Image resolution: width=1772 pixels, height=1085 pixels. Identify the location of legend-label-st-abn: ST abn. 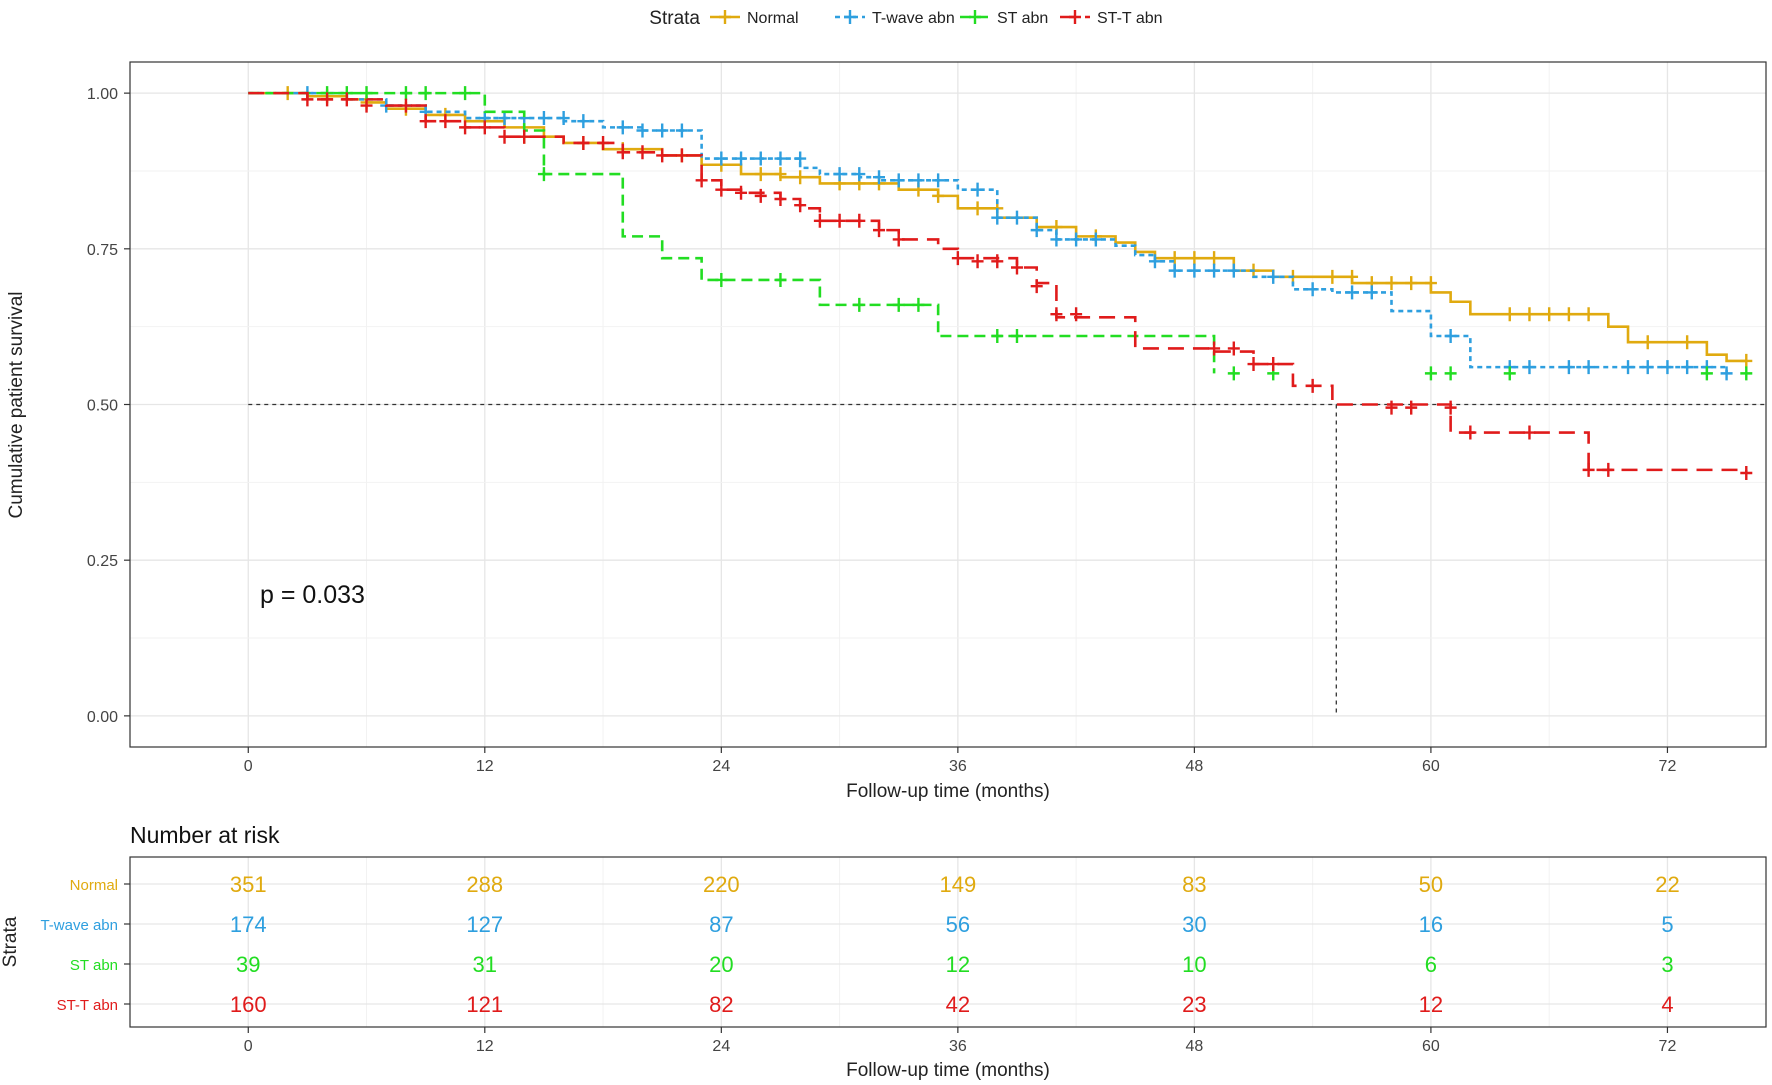
(1022, 18).